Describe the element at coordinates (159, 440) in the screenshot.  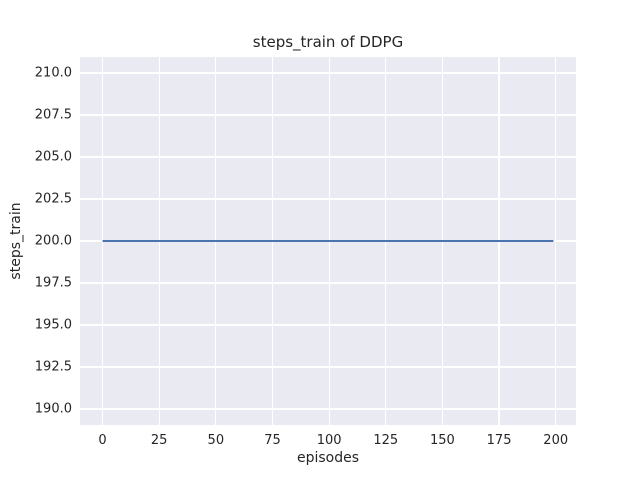
I see `x-tick-label: 25` at that location.